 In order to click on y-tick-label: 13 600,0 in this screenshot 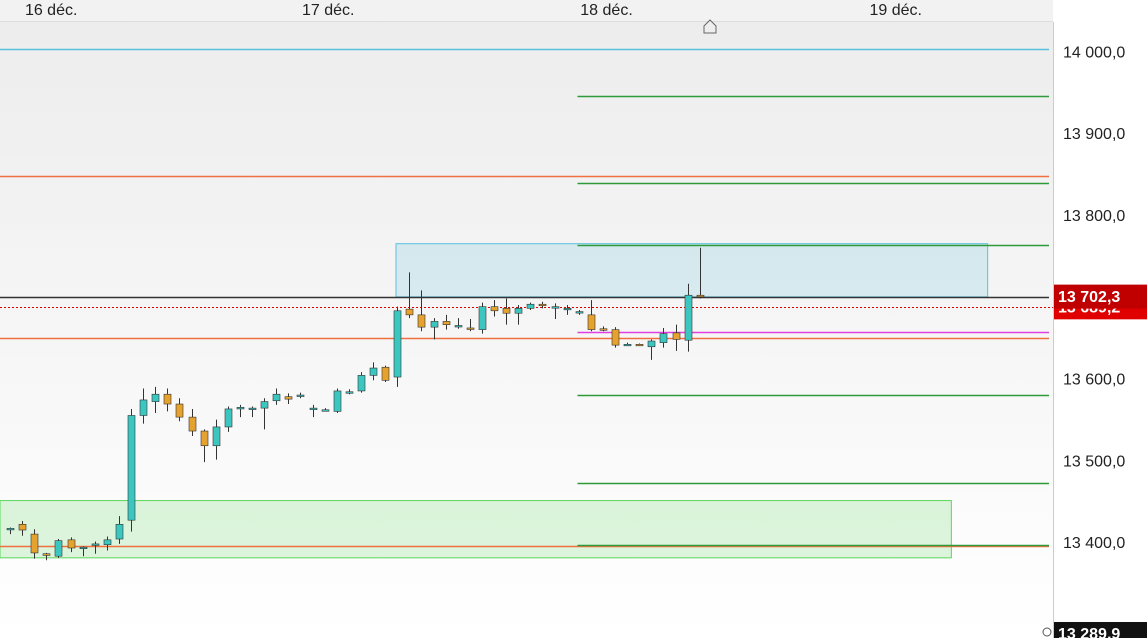, I will do `click(1094, 380)`.